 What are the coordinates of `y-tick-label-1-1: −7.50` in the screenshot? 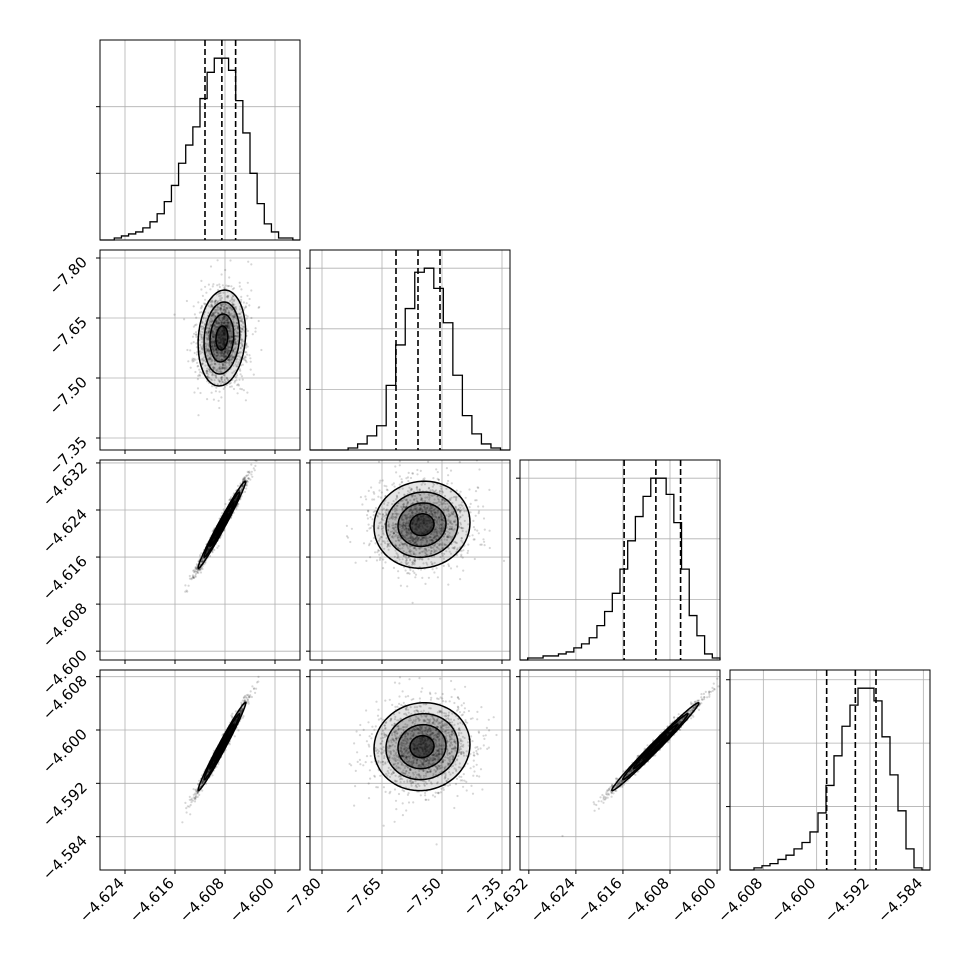 It's located at (68, 395).